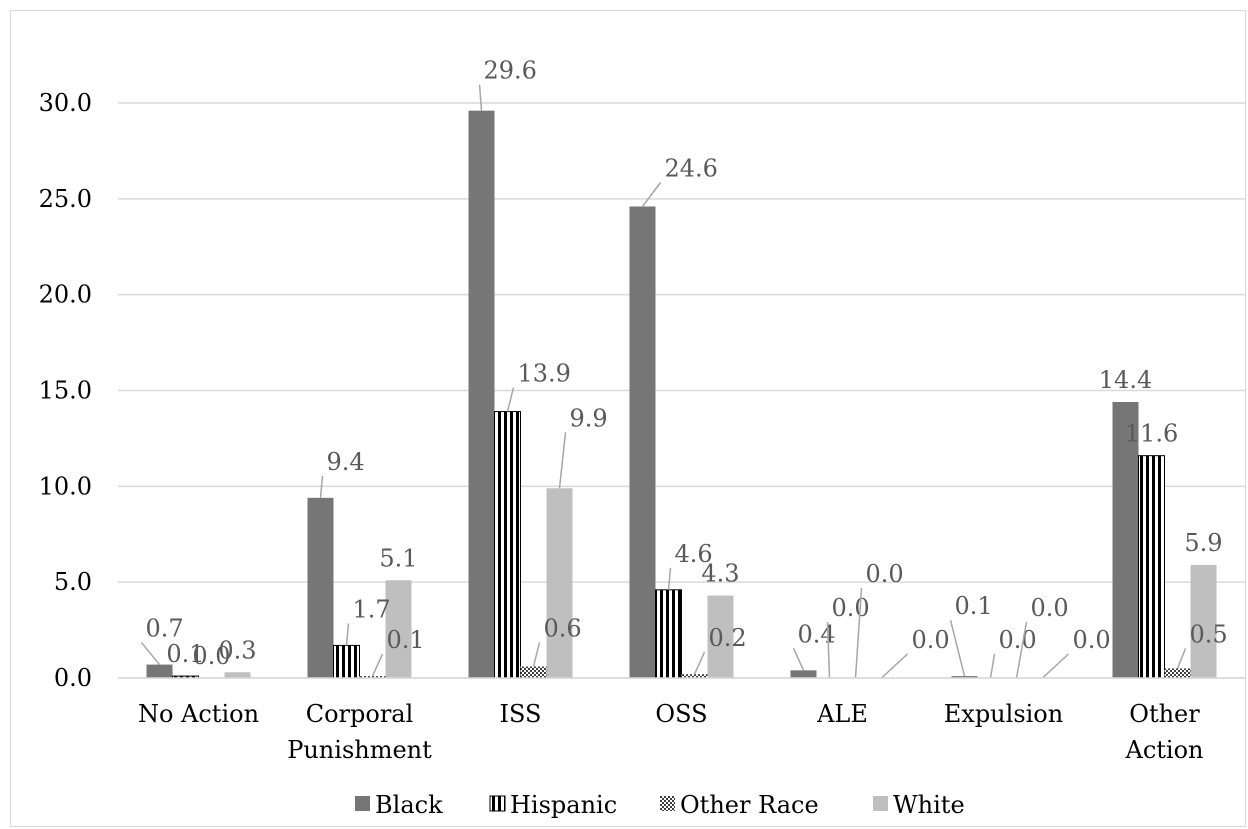 The width and height of the screenshot is (1248, 829). What do you see at coordinates (1003, 714) in the screenshot?
I see `x-tick-label: Expulsion` at bounding box center [1003, 714].